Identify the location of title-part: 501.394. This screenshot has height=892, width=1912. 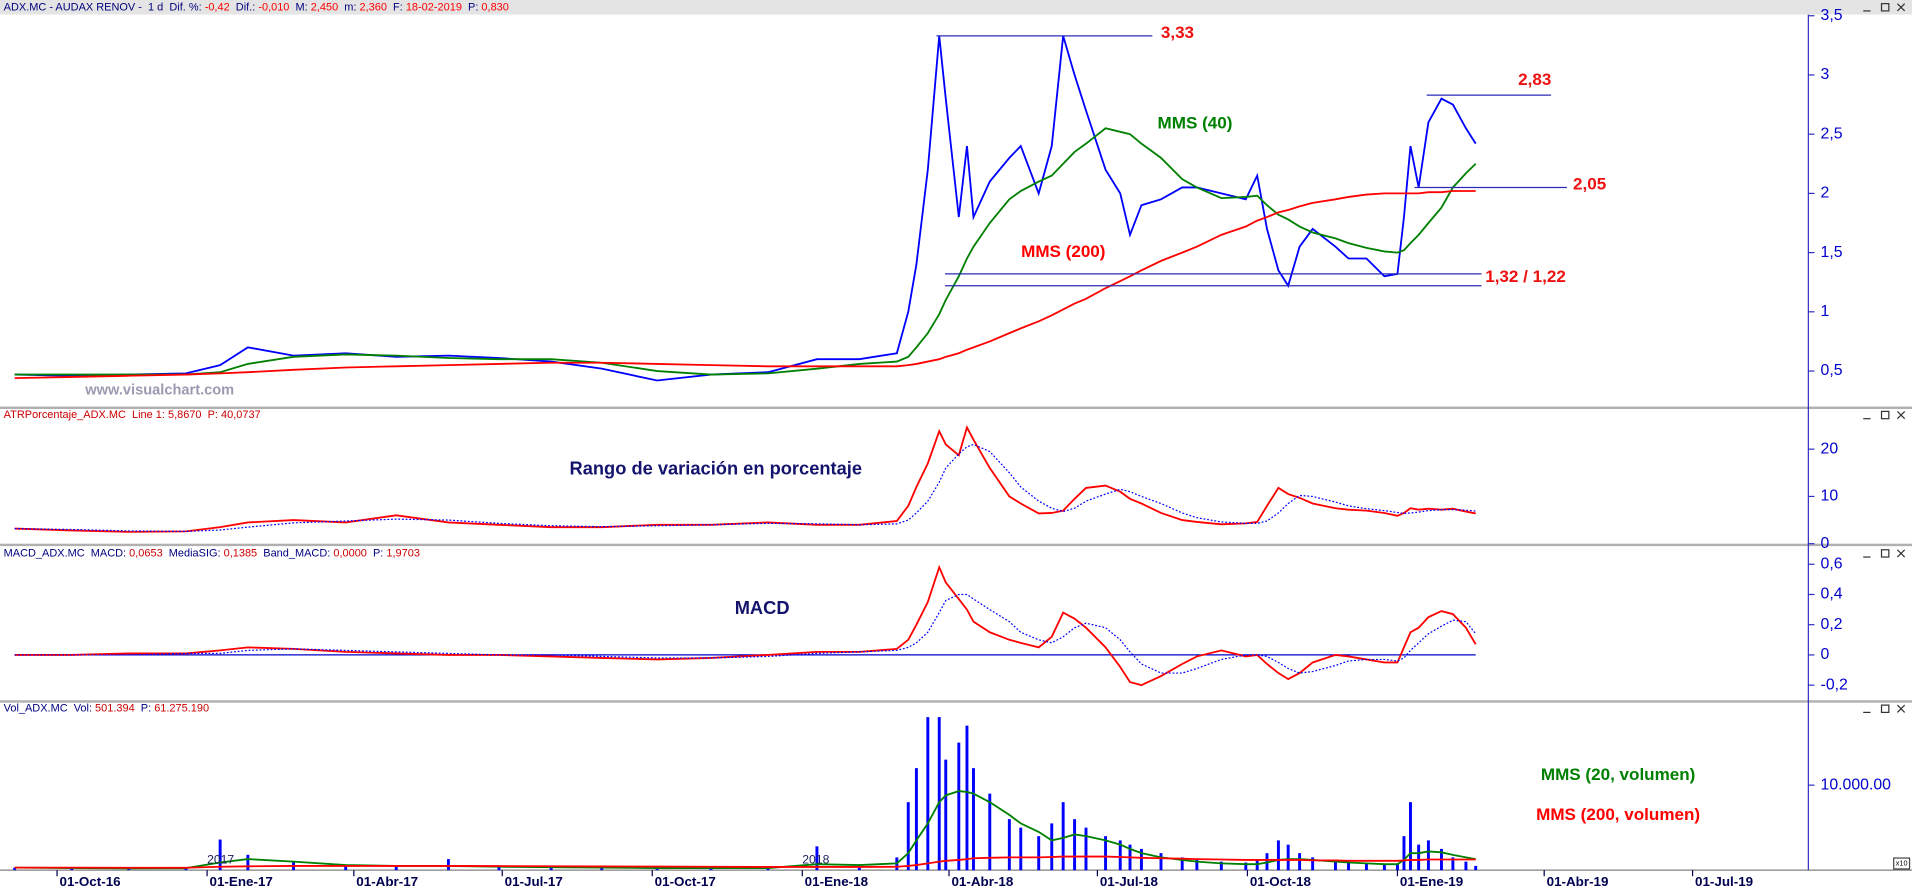
(115, 709).